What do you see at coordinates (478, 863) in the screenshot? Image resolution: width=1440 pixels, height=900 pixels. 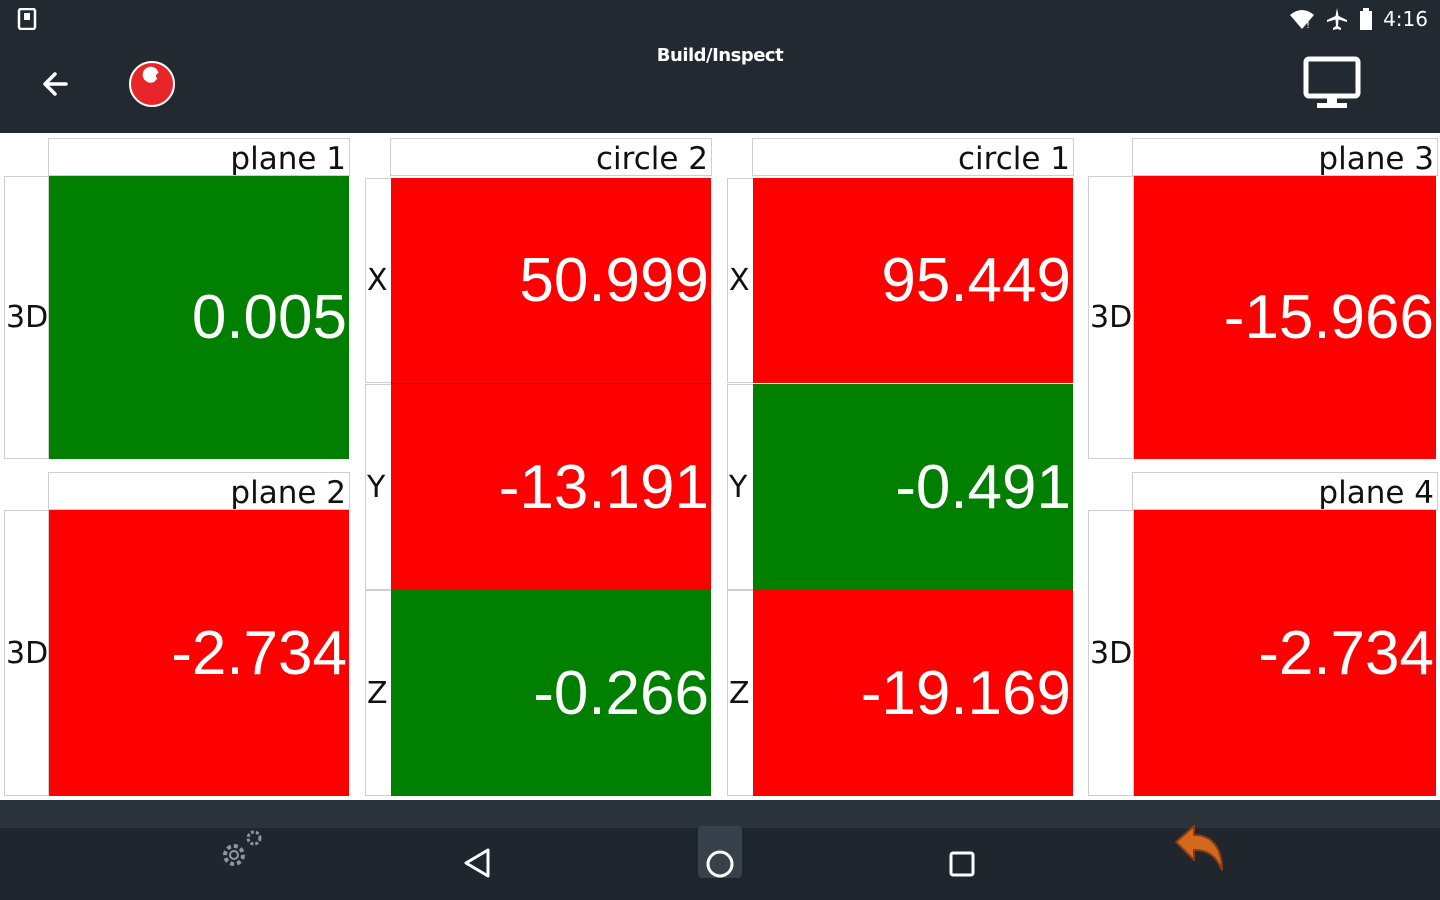 I see `nav-back-icon` at bounding box center [478, 863].